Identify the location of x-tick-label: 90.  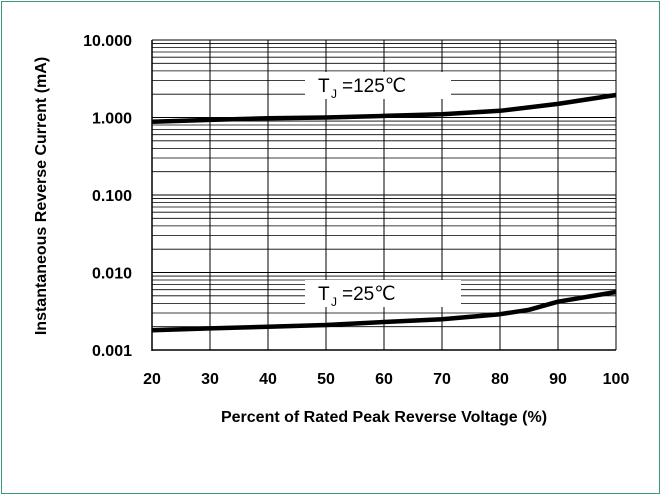
(558, 379).